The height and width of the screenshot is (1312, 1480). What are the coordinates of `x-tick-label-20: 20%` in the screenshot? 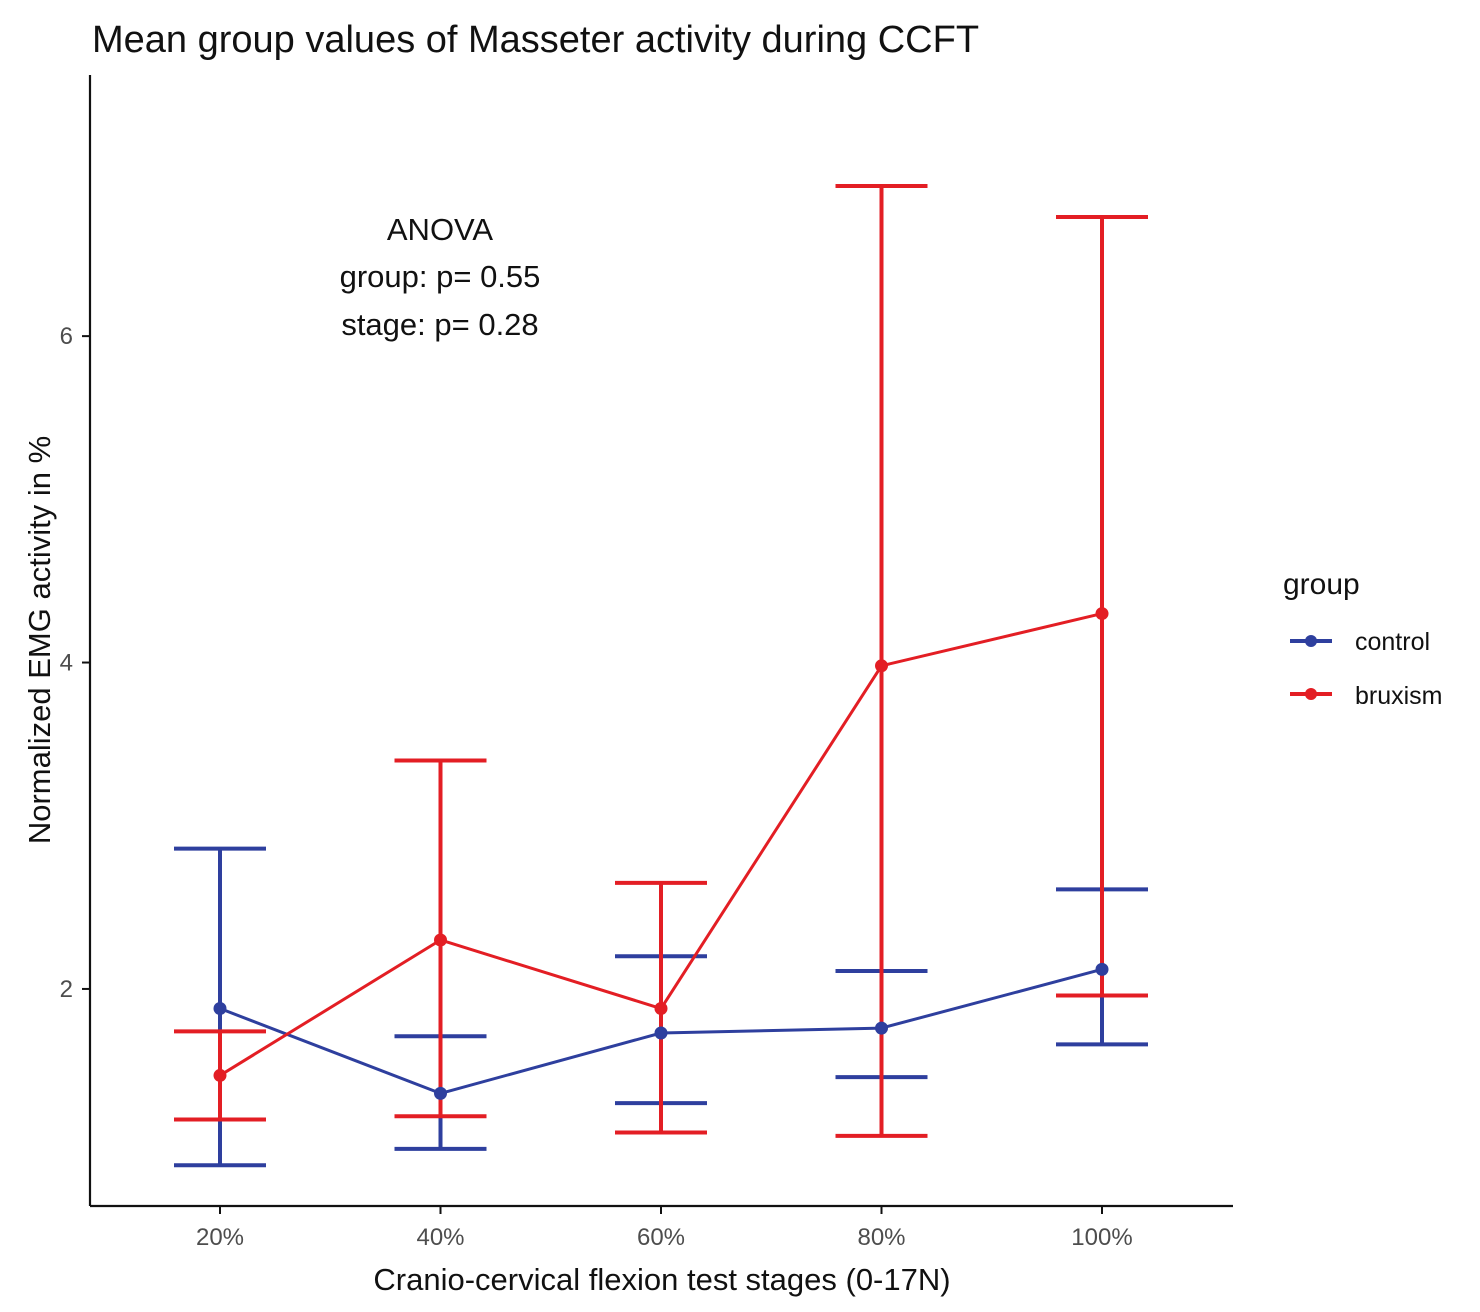 It's located at (220, 1237).